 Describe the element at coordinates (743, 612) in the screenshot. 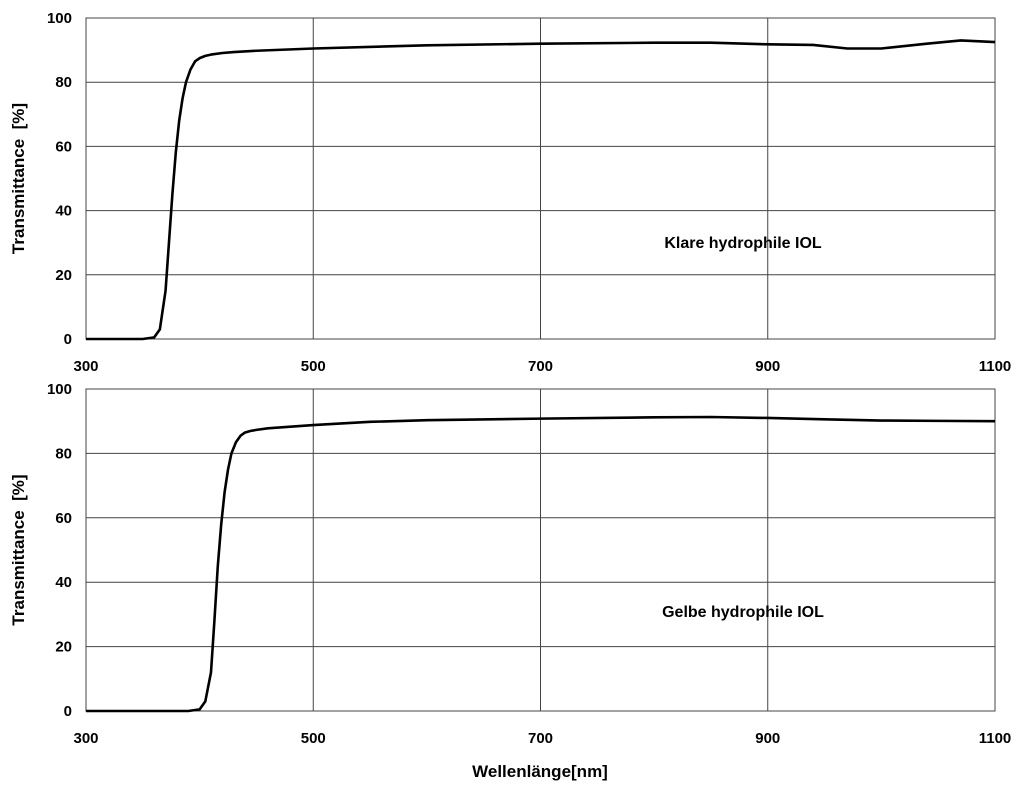

I see `series-annotation: Gelbe hydrophile IOL` at that location.